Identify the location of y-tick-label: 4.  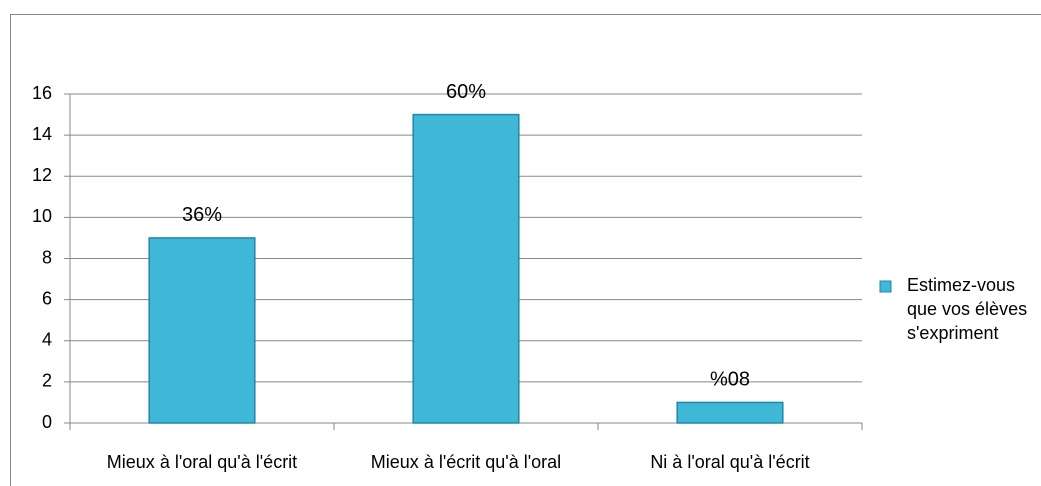
(47, 340).